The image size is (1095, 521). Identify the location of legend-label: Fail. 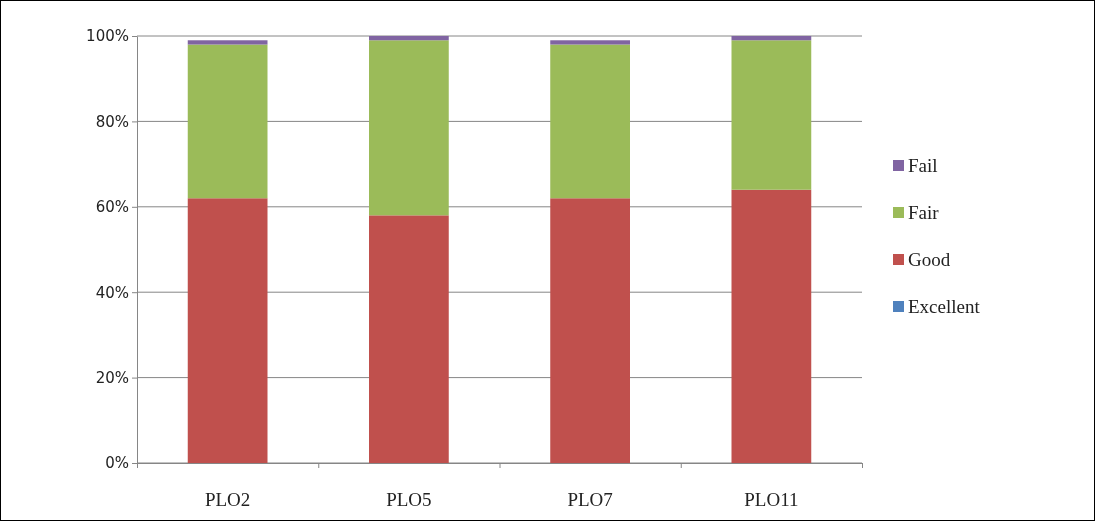
(923, 165).